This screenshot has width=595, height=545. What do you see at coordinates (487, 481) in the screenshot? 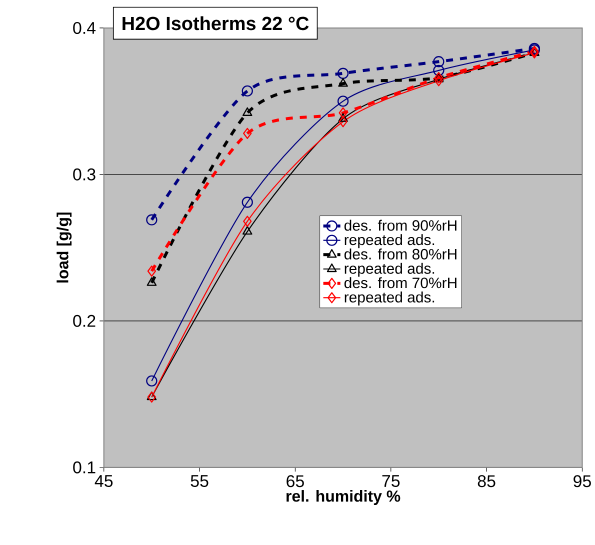
I see `x-tick-label: 85` at bounding box center [487, 481].